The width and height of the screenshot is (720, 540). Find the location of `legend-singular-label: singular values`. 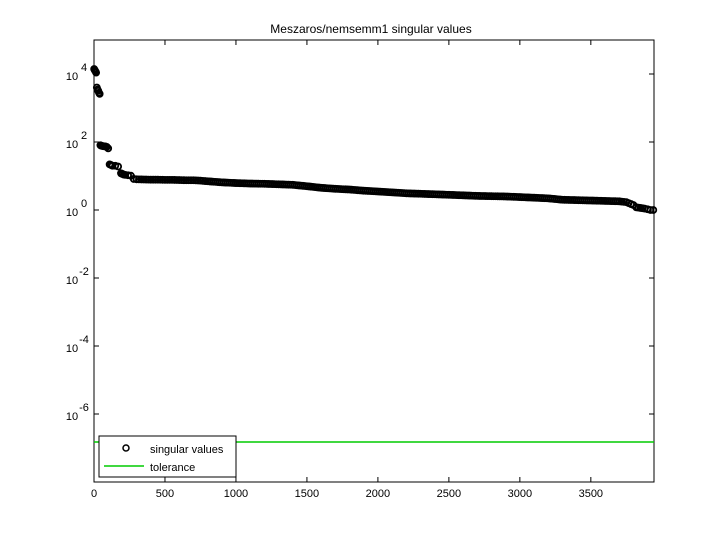

legend-singular-label: singular values is located at coordinates (187, 450).